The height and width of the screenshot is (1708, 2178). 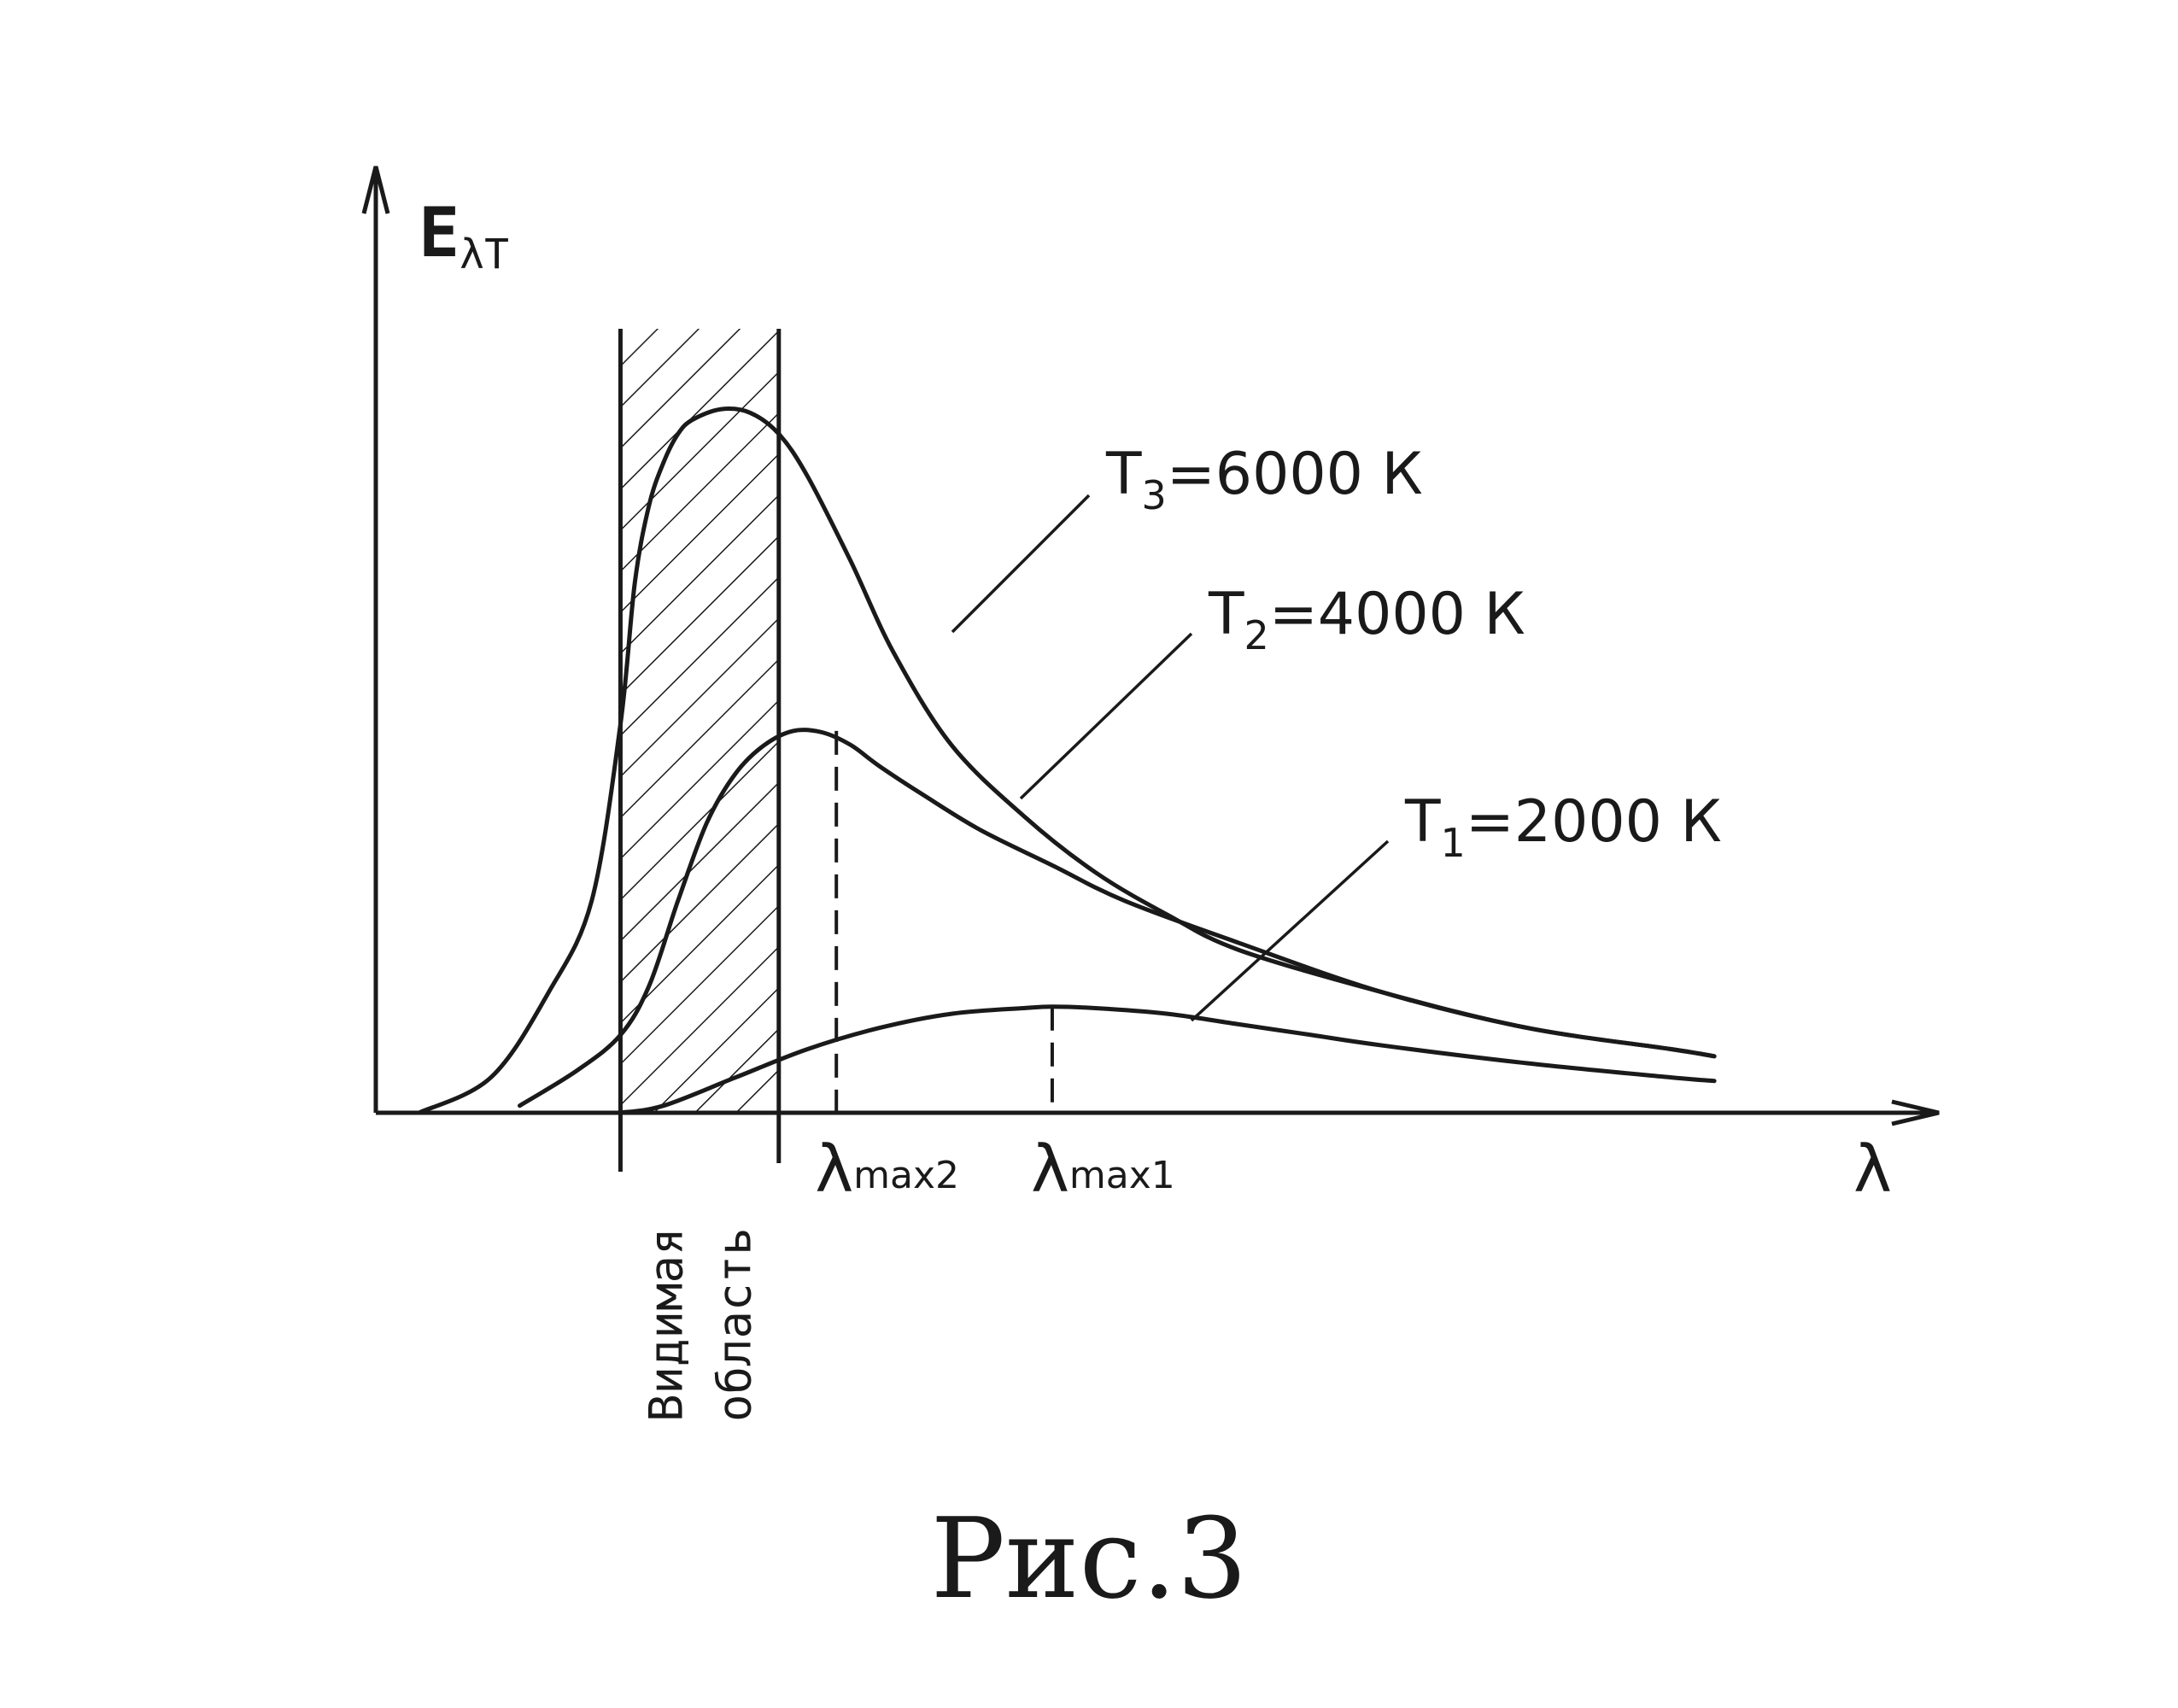 What do you see at coordinates (834, 1169) in the screenshot?
I see `peak-1-label-main: λ` at bounding box center [834, 1169].